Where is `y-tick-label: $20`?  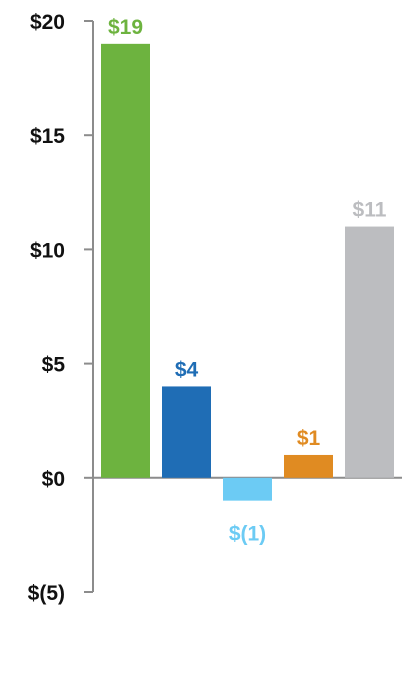 y-tick-label: $20 is located at coordinates (47, 22).